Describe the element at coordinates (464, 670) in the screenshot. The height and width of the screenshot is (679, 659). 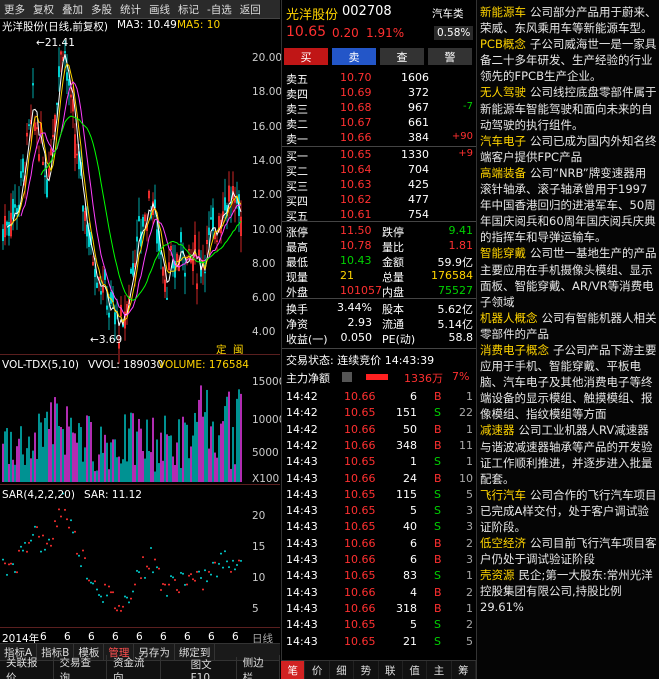
I see `detail-tab: 筹` at that location.